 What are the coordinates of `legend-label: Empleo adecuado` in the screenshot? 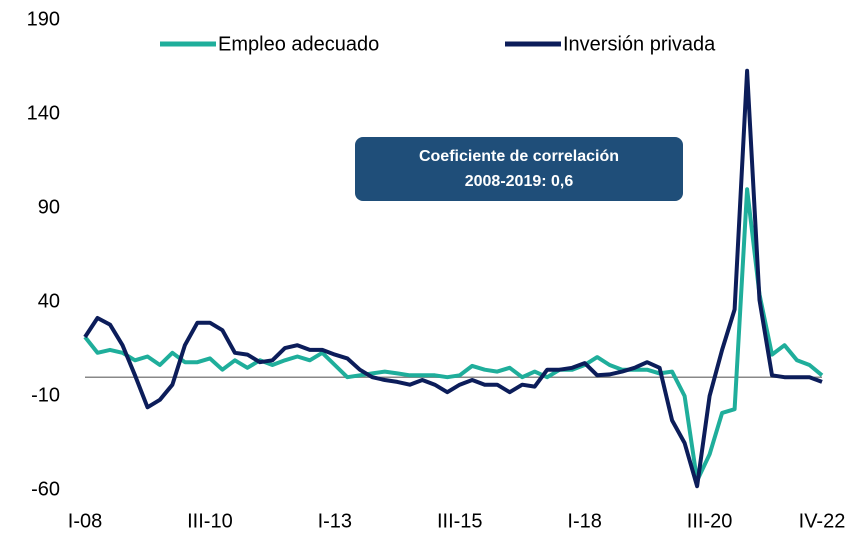 It's located at (298, 44).